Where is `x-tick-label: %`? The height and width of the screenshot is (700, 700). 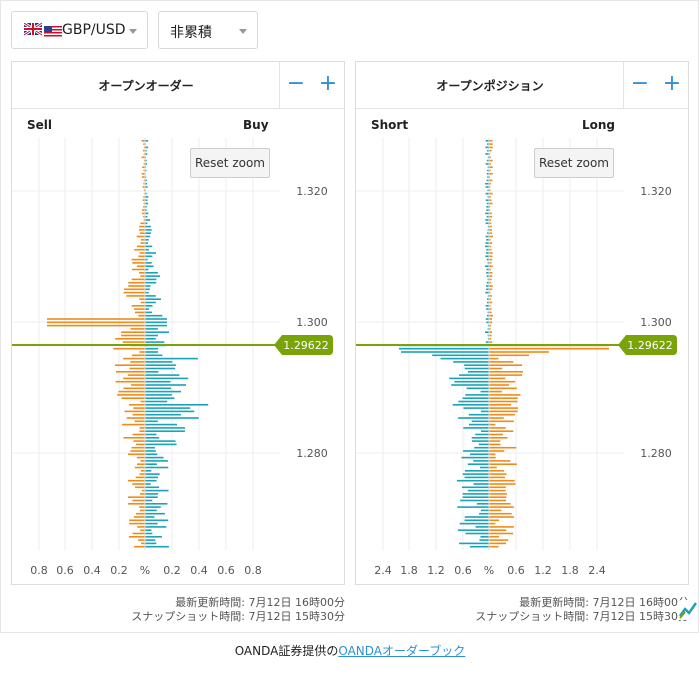
x-tick-label: % is located at coordinates (145, 570).